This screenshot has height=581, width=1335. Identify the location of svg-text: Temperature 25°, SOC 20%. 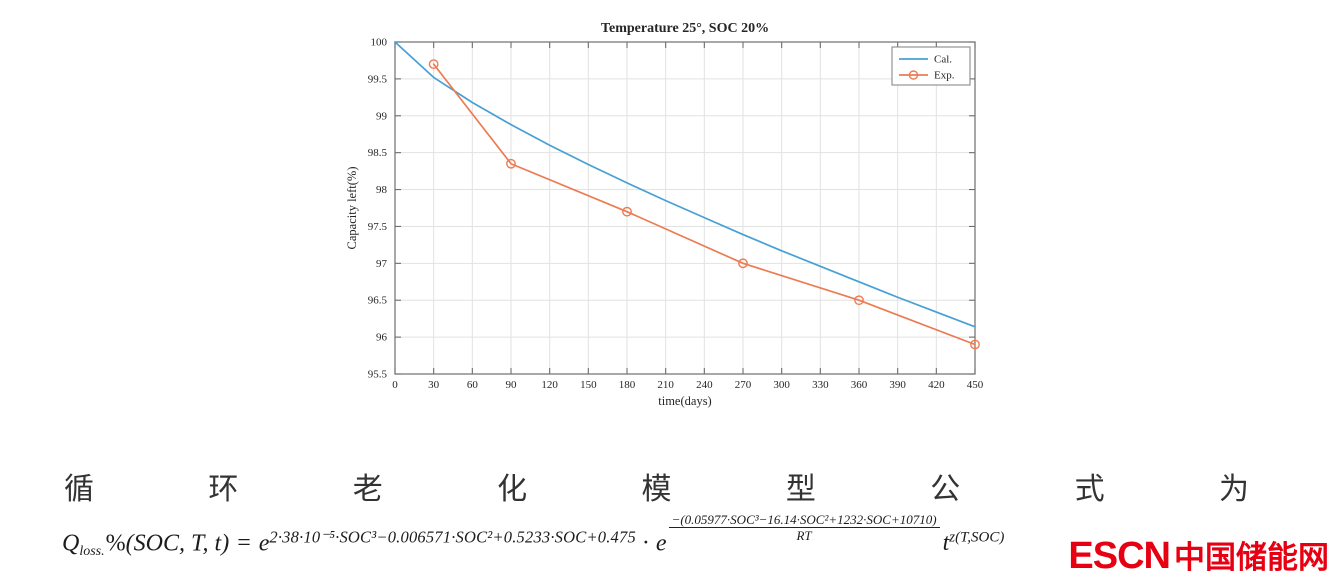
(685, 28).